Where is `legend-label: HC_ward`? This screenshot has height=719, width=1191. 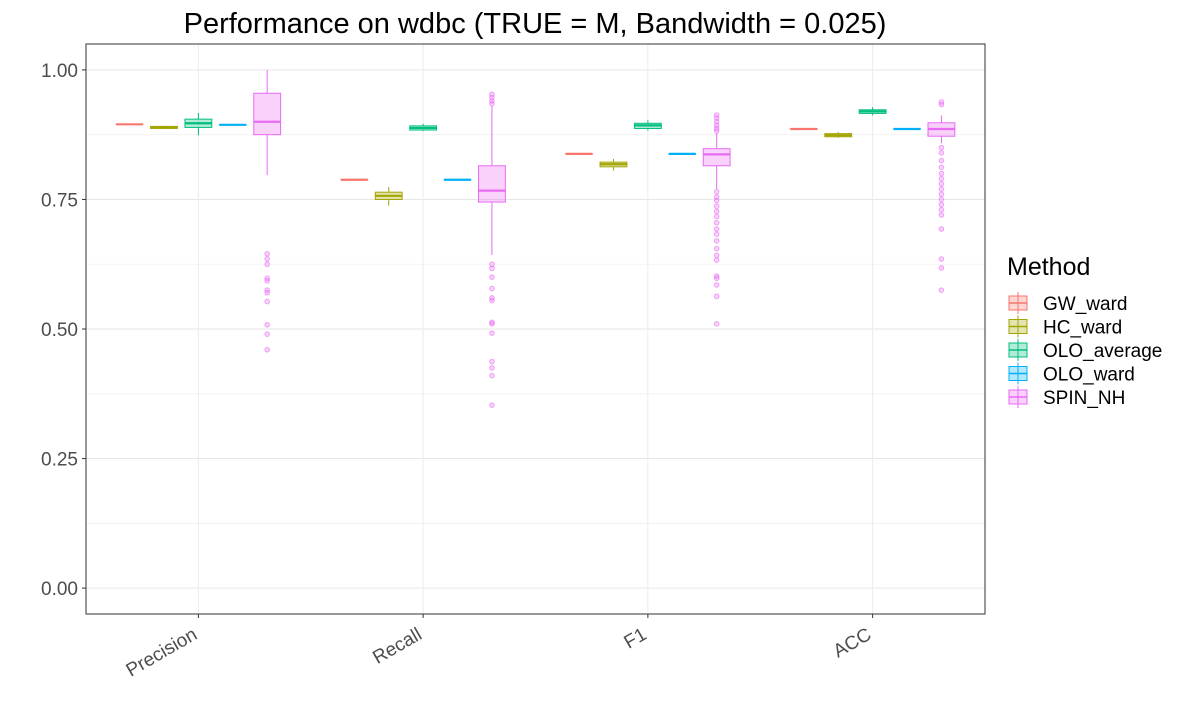
legend-label: HC_ward is located at coordinates (1082, 328).